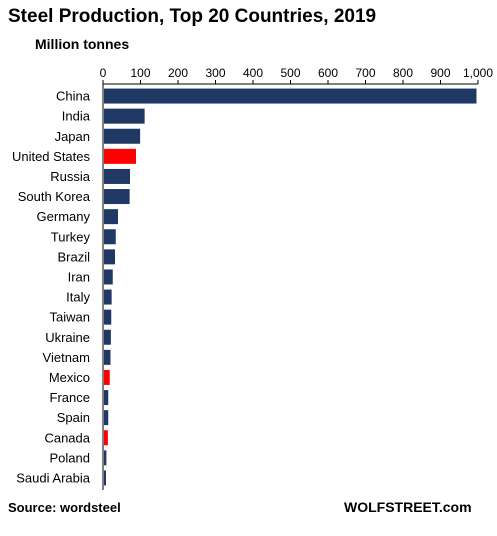 The image size is (497, 536). What do you see at coordinates (72, 136) in the screenshot?
I see `category-label: Japan` at bounding box center [72, 136].